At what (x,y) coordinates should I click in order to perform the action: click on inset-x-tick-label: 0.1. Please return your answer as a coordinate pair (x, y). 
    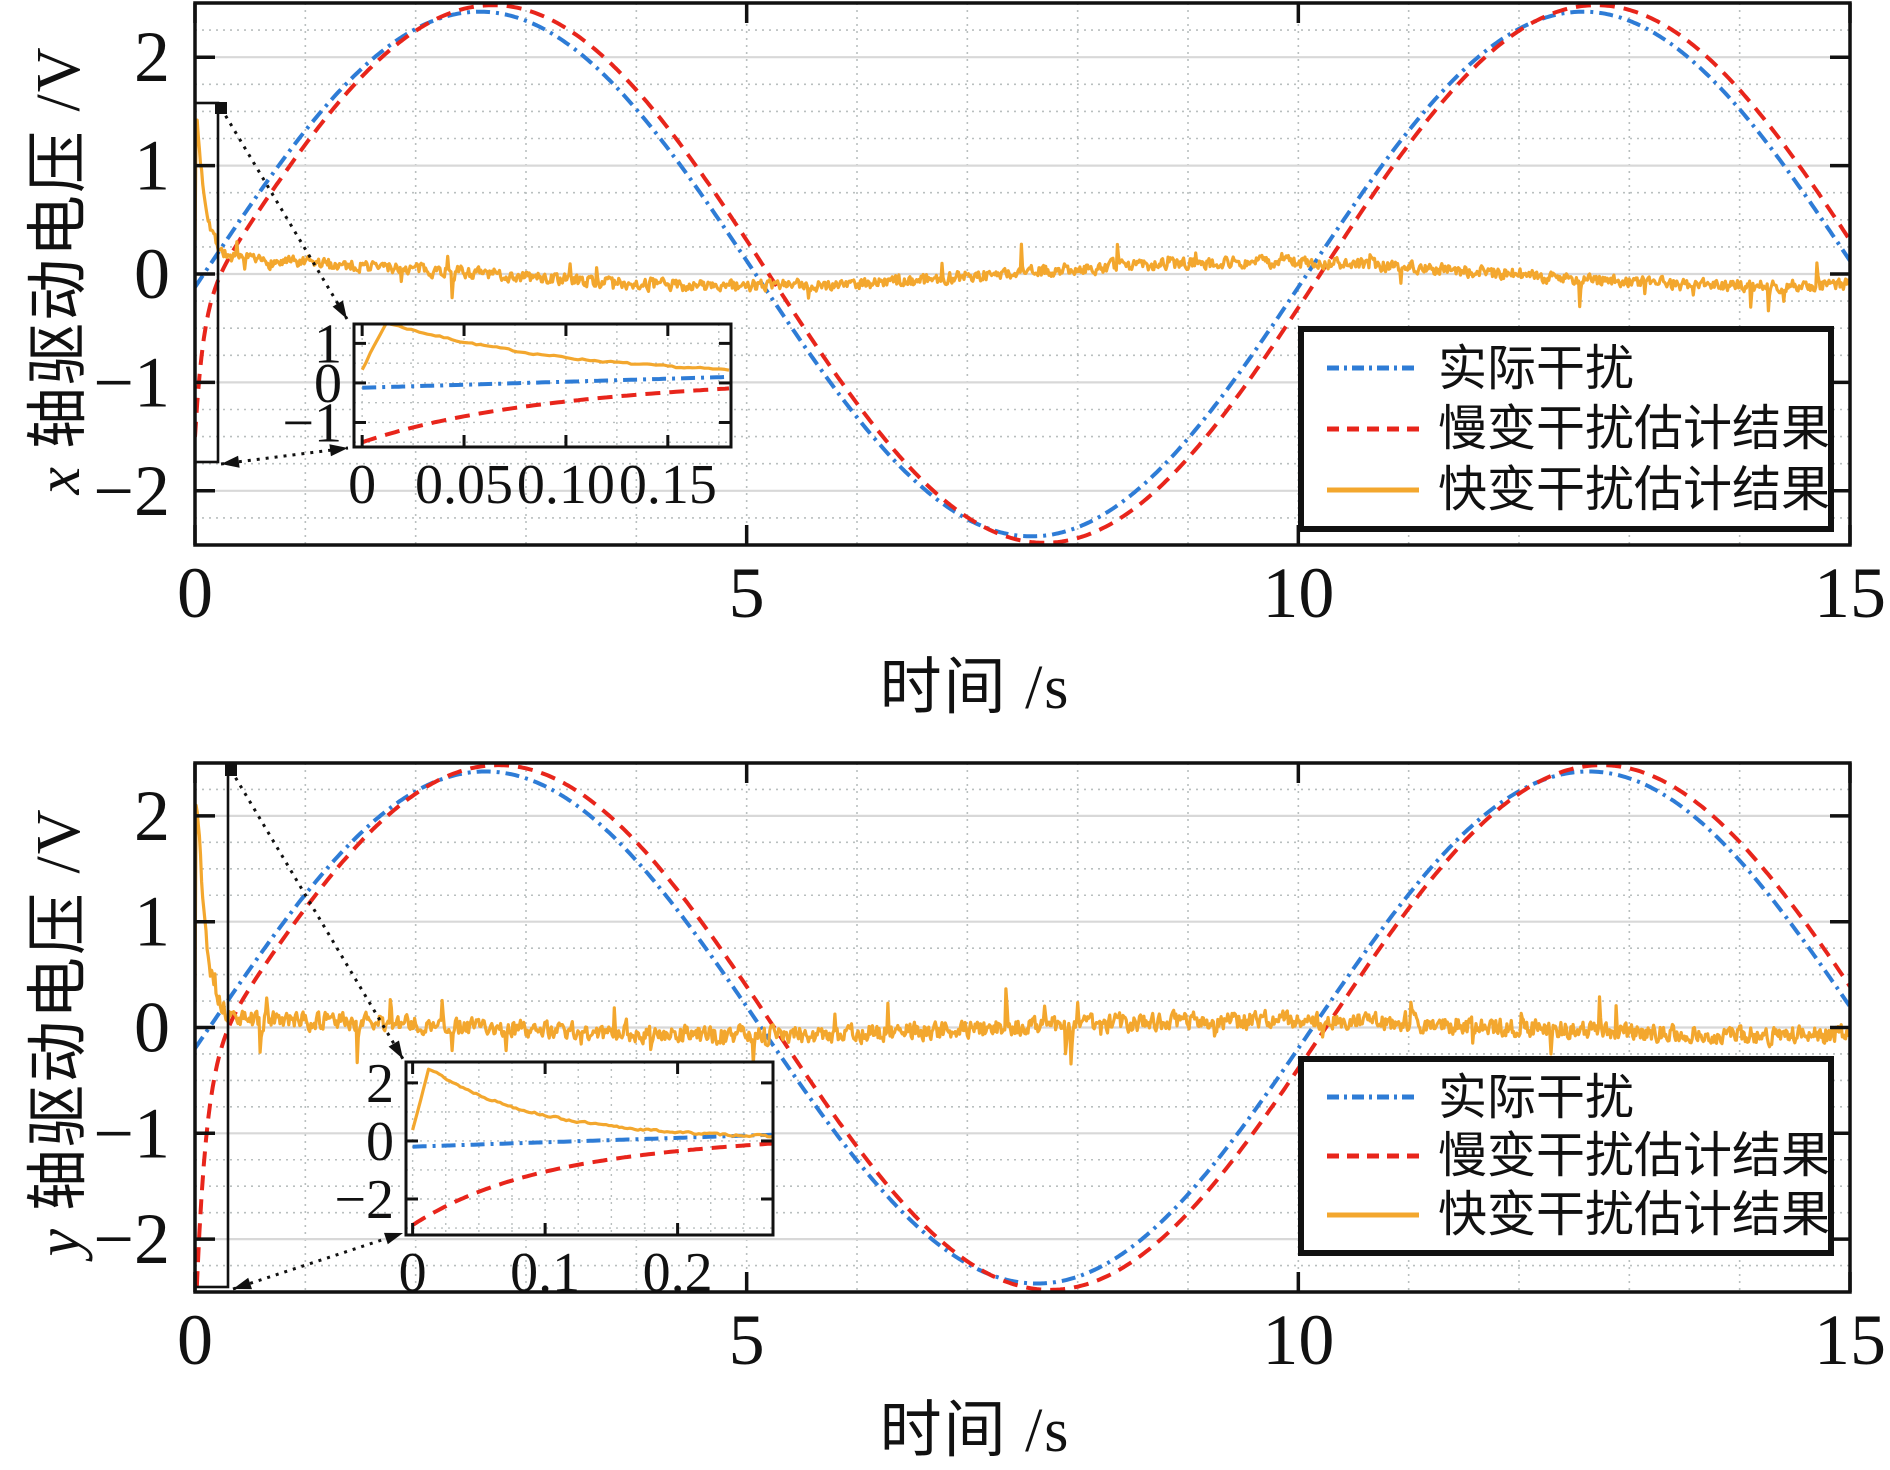
    Looking at the image, I should click on (545, 1273).